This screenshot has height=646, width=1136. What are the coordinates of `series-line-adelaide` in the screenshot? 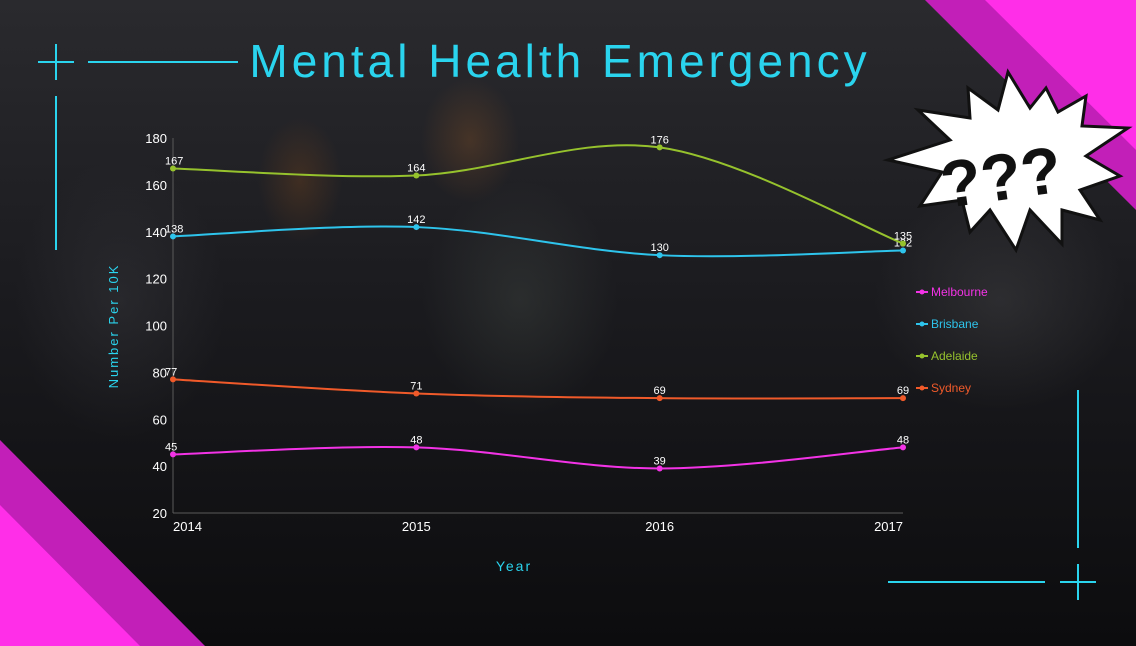 It's located at (538, 194).